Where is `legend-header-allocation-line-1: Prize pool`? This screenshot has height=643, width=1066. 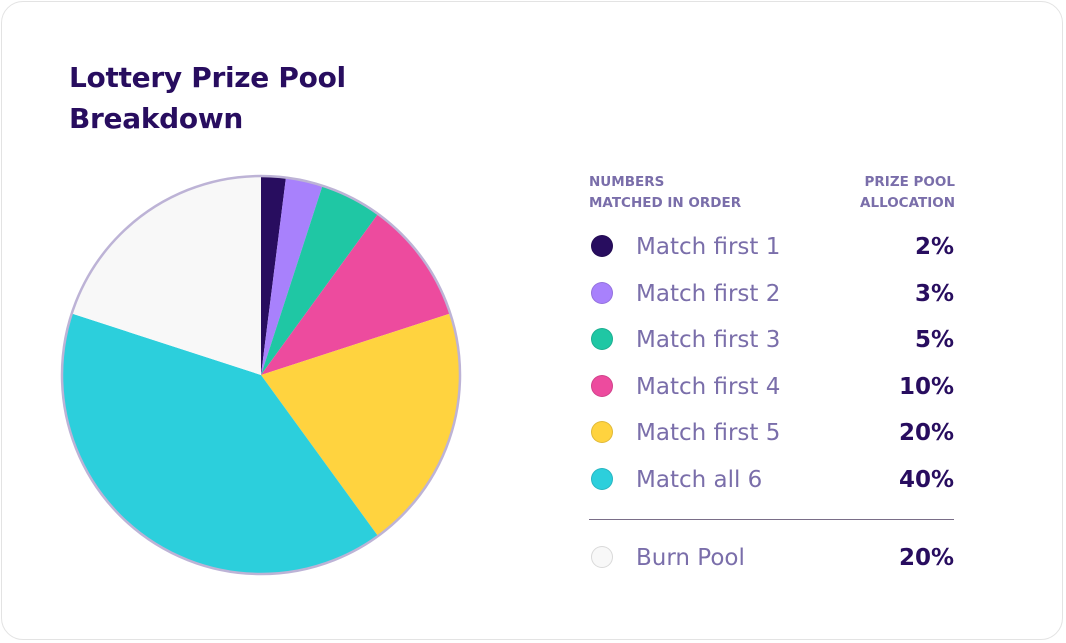
legend-header-allocation-line-1: Prize pool is located at coordinates (909, 182).